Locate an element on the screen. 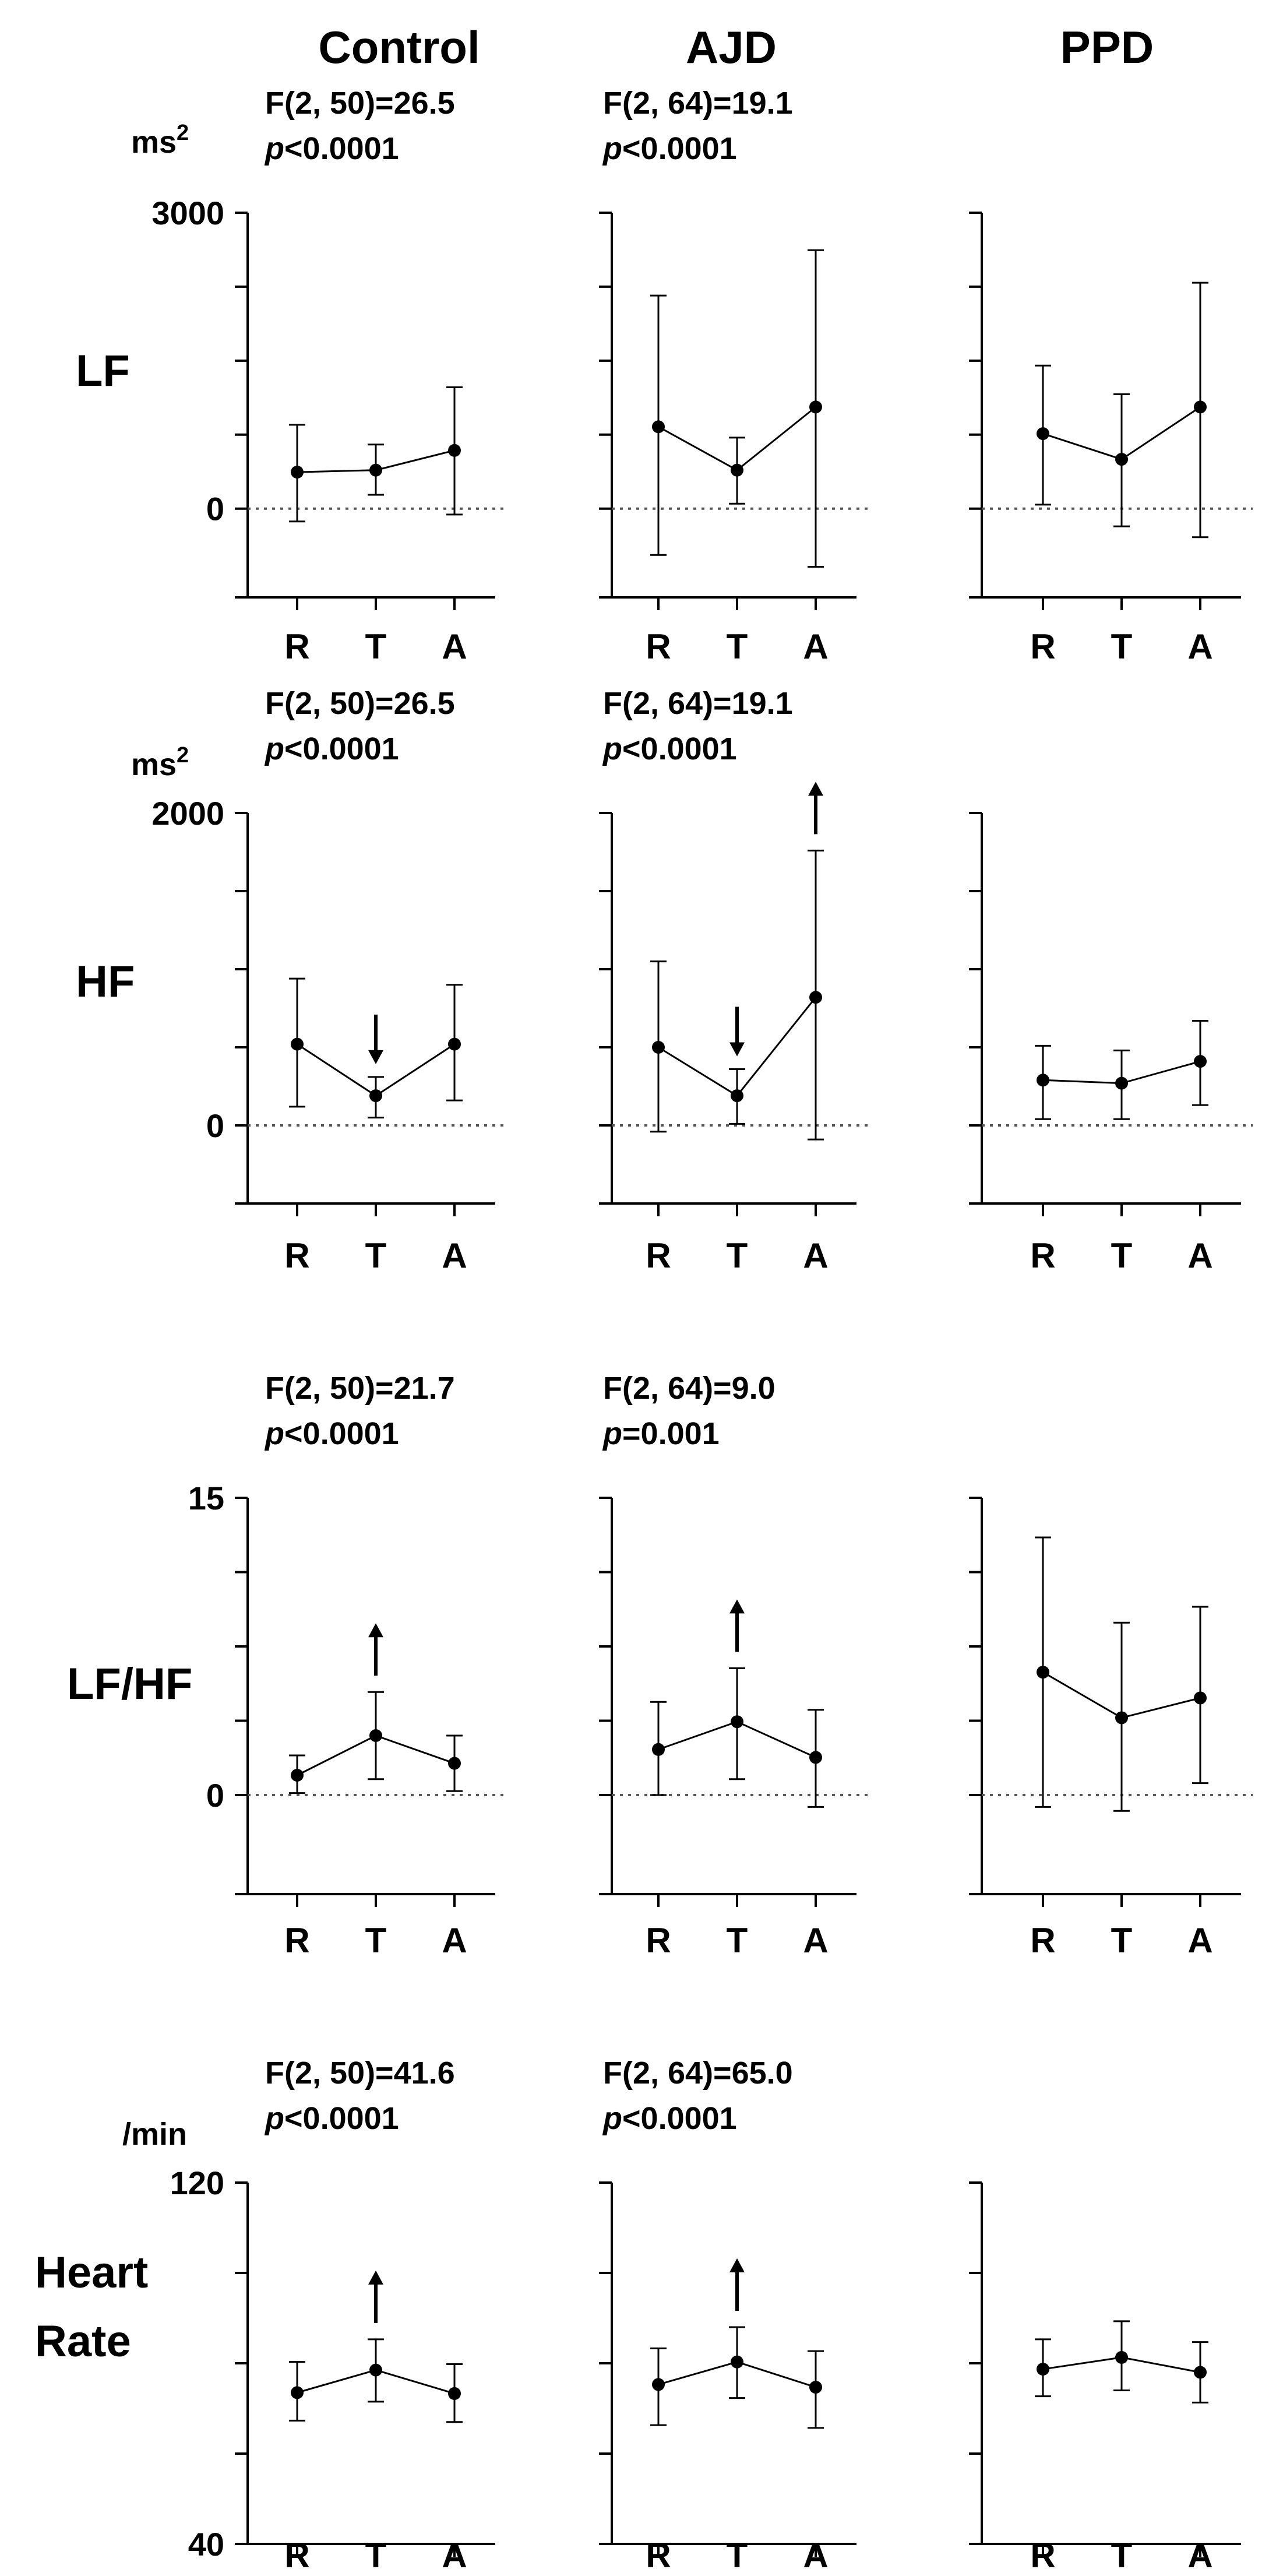  stats-annotation-ajd-hf: F(2, 64)=19.1 p<0.0001 is located at coordinates (697, 726).